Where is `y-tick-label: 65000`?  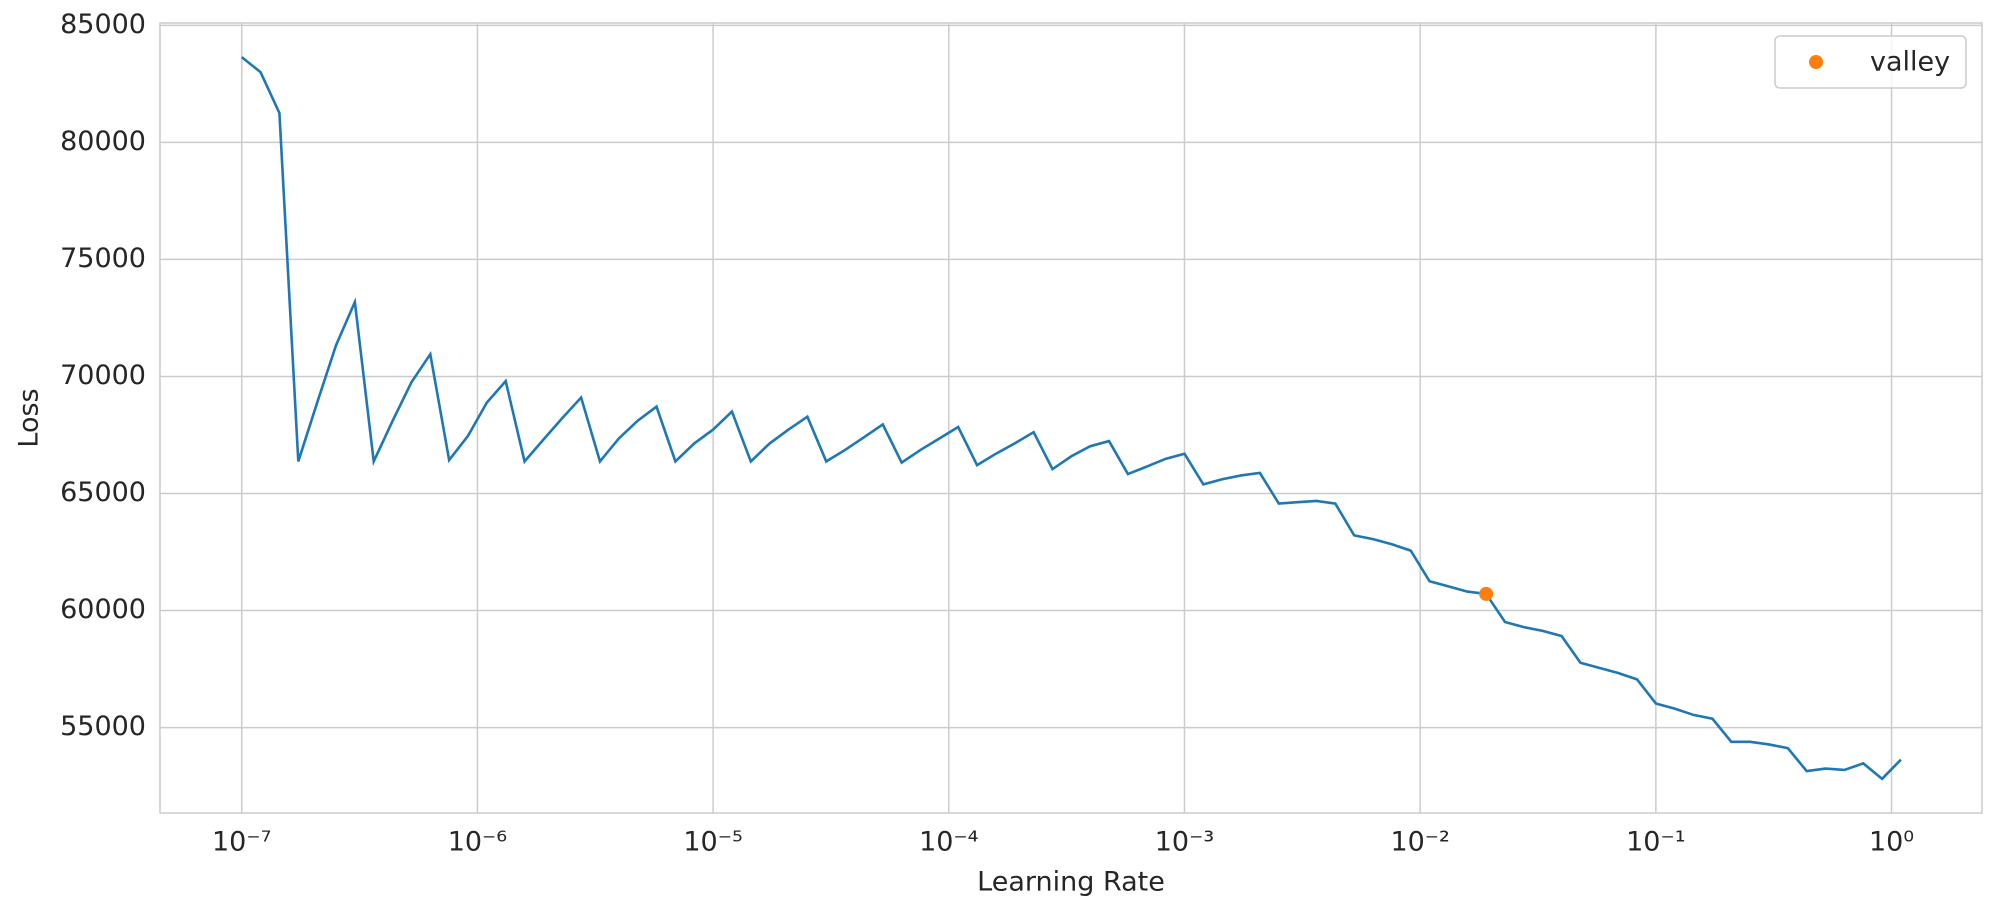 y-tick-label: 65000 is located at coordinates (103, 492).